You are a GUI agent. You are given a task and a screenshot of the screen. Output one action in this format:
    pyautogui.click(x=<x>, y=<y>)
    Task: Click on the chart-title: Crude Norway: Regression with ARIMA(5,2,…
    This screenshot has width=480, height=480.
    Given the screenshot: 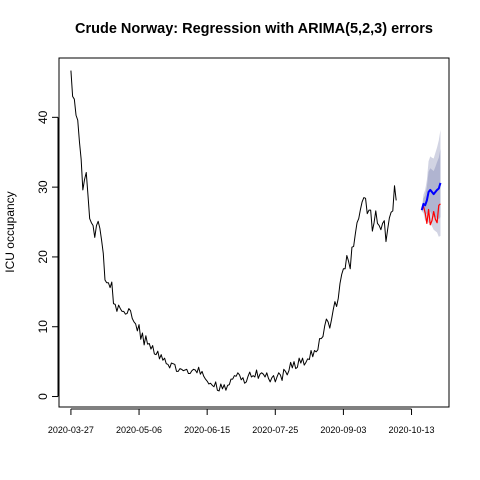 What is the action you would take?
    pyautogui.click(x=240, y=29)
    